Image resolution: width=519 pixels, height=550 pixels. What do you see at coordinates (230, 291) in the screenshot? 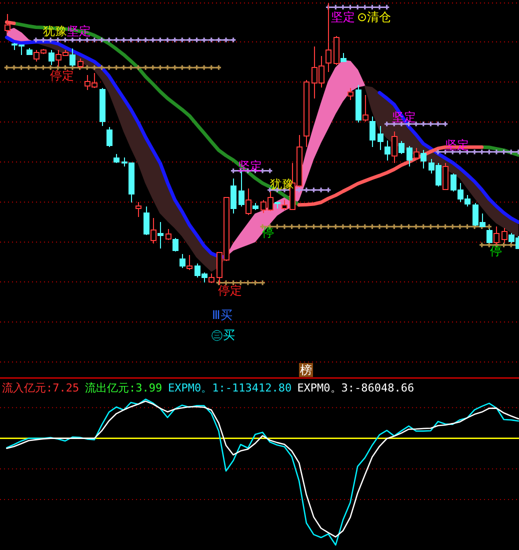
I see `annotation: 停定` at bounding box center [230, 291].